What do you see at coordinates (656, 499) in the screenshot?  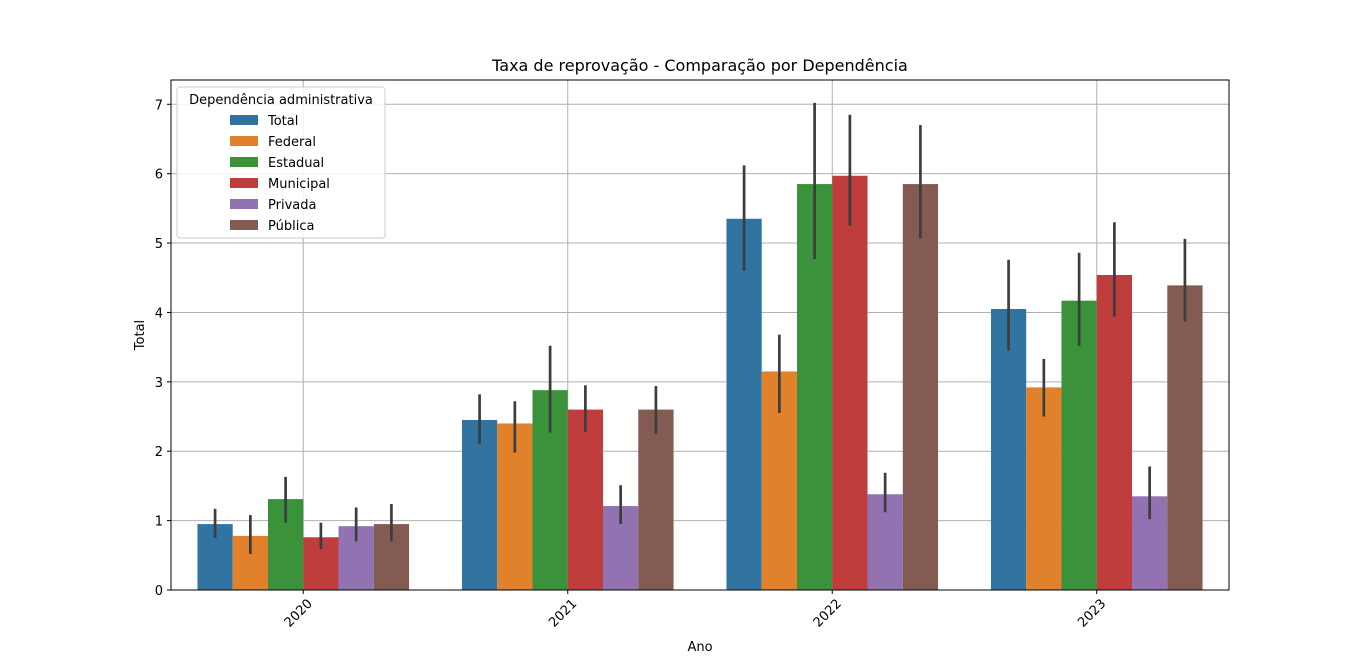 I see `bar-pública-2021` at bounding box center [656, 499].